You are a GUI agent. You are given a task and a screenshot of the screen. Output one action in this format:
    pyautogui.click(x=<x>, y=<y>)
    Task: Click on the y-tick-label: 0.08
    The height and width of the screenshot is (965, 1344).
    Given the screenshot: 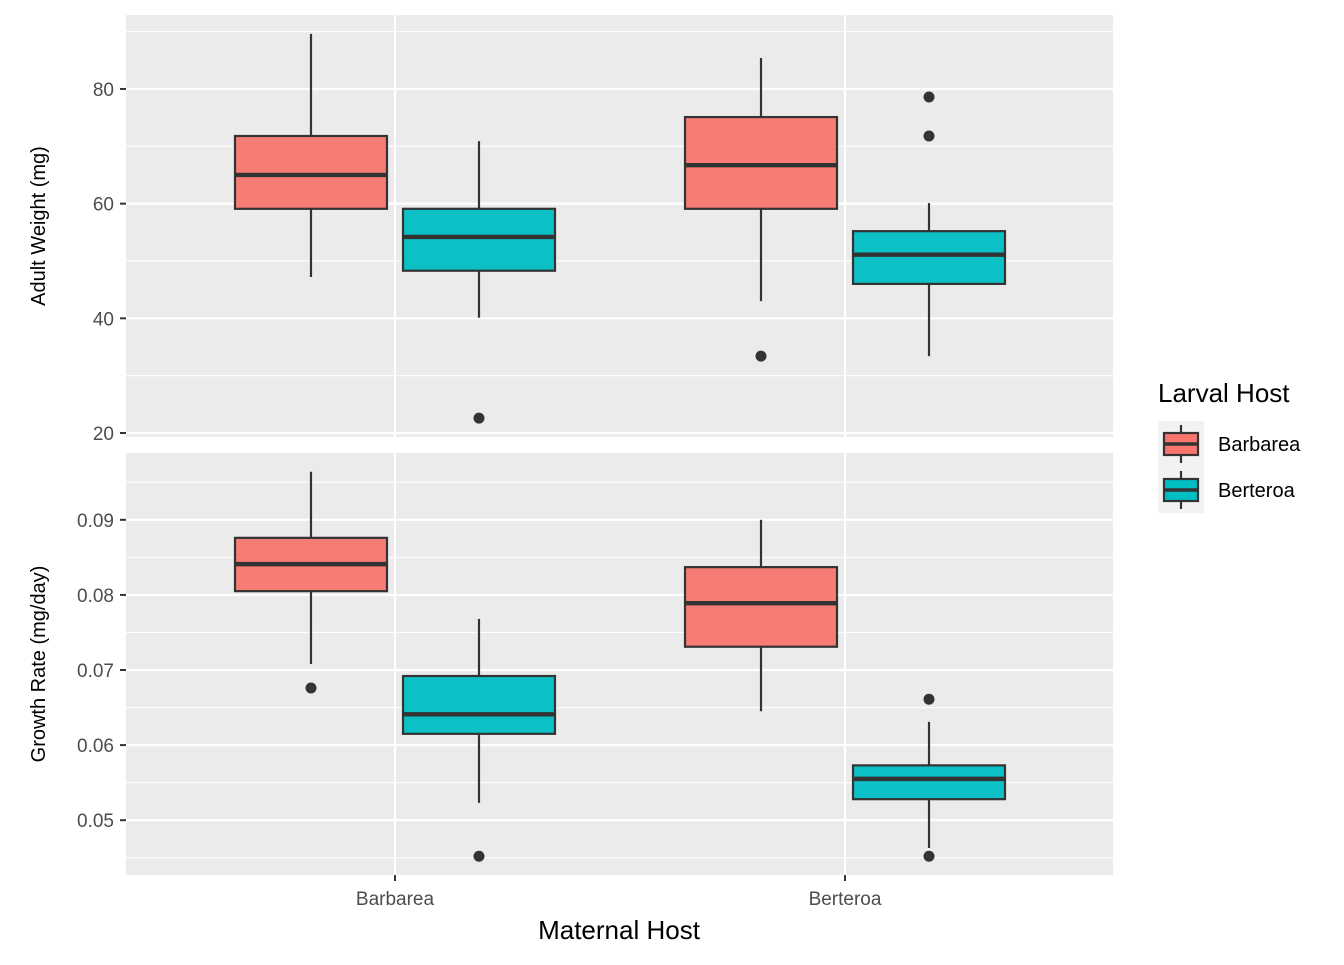 What is the action you would take?
    pyautogui.click(x=95, y=596)
    